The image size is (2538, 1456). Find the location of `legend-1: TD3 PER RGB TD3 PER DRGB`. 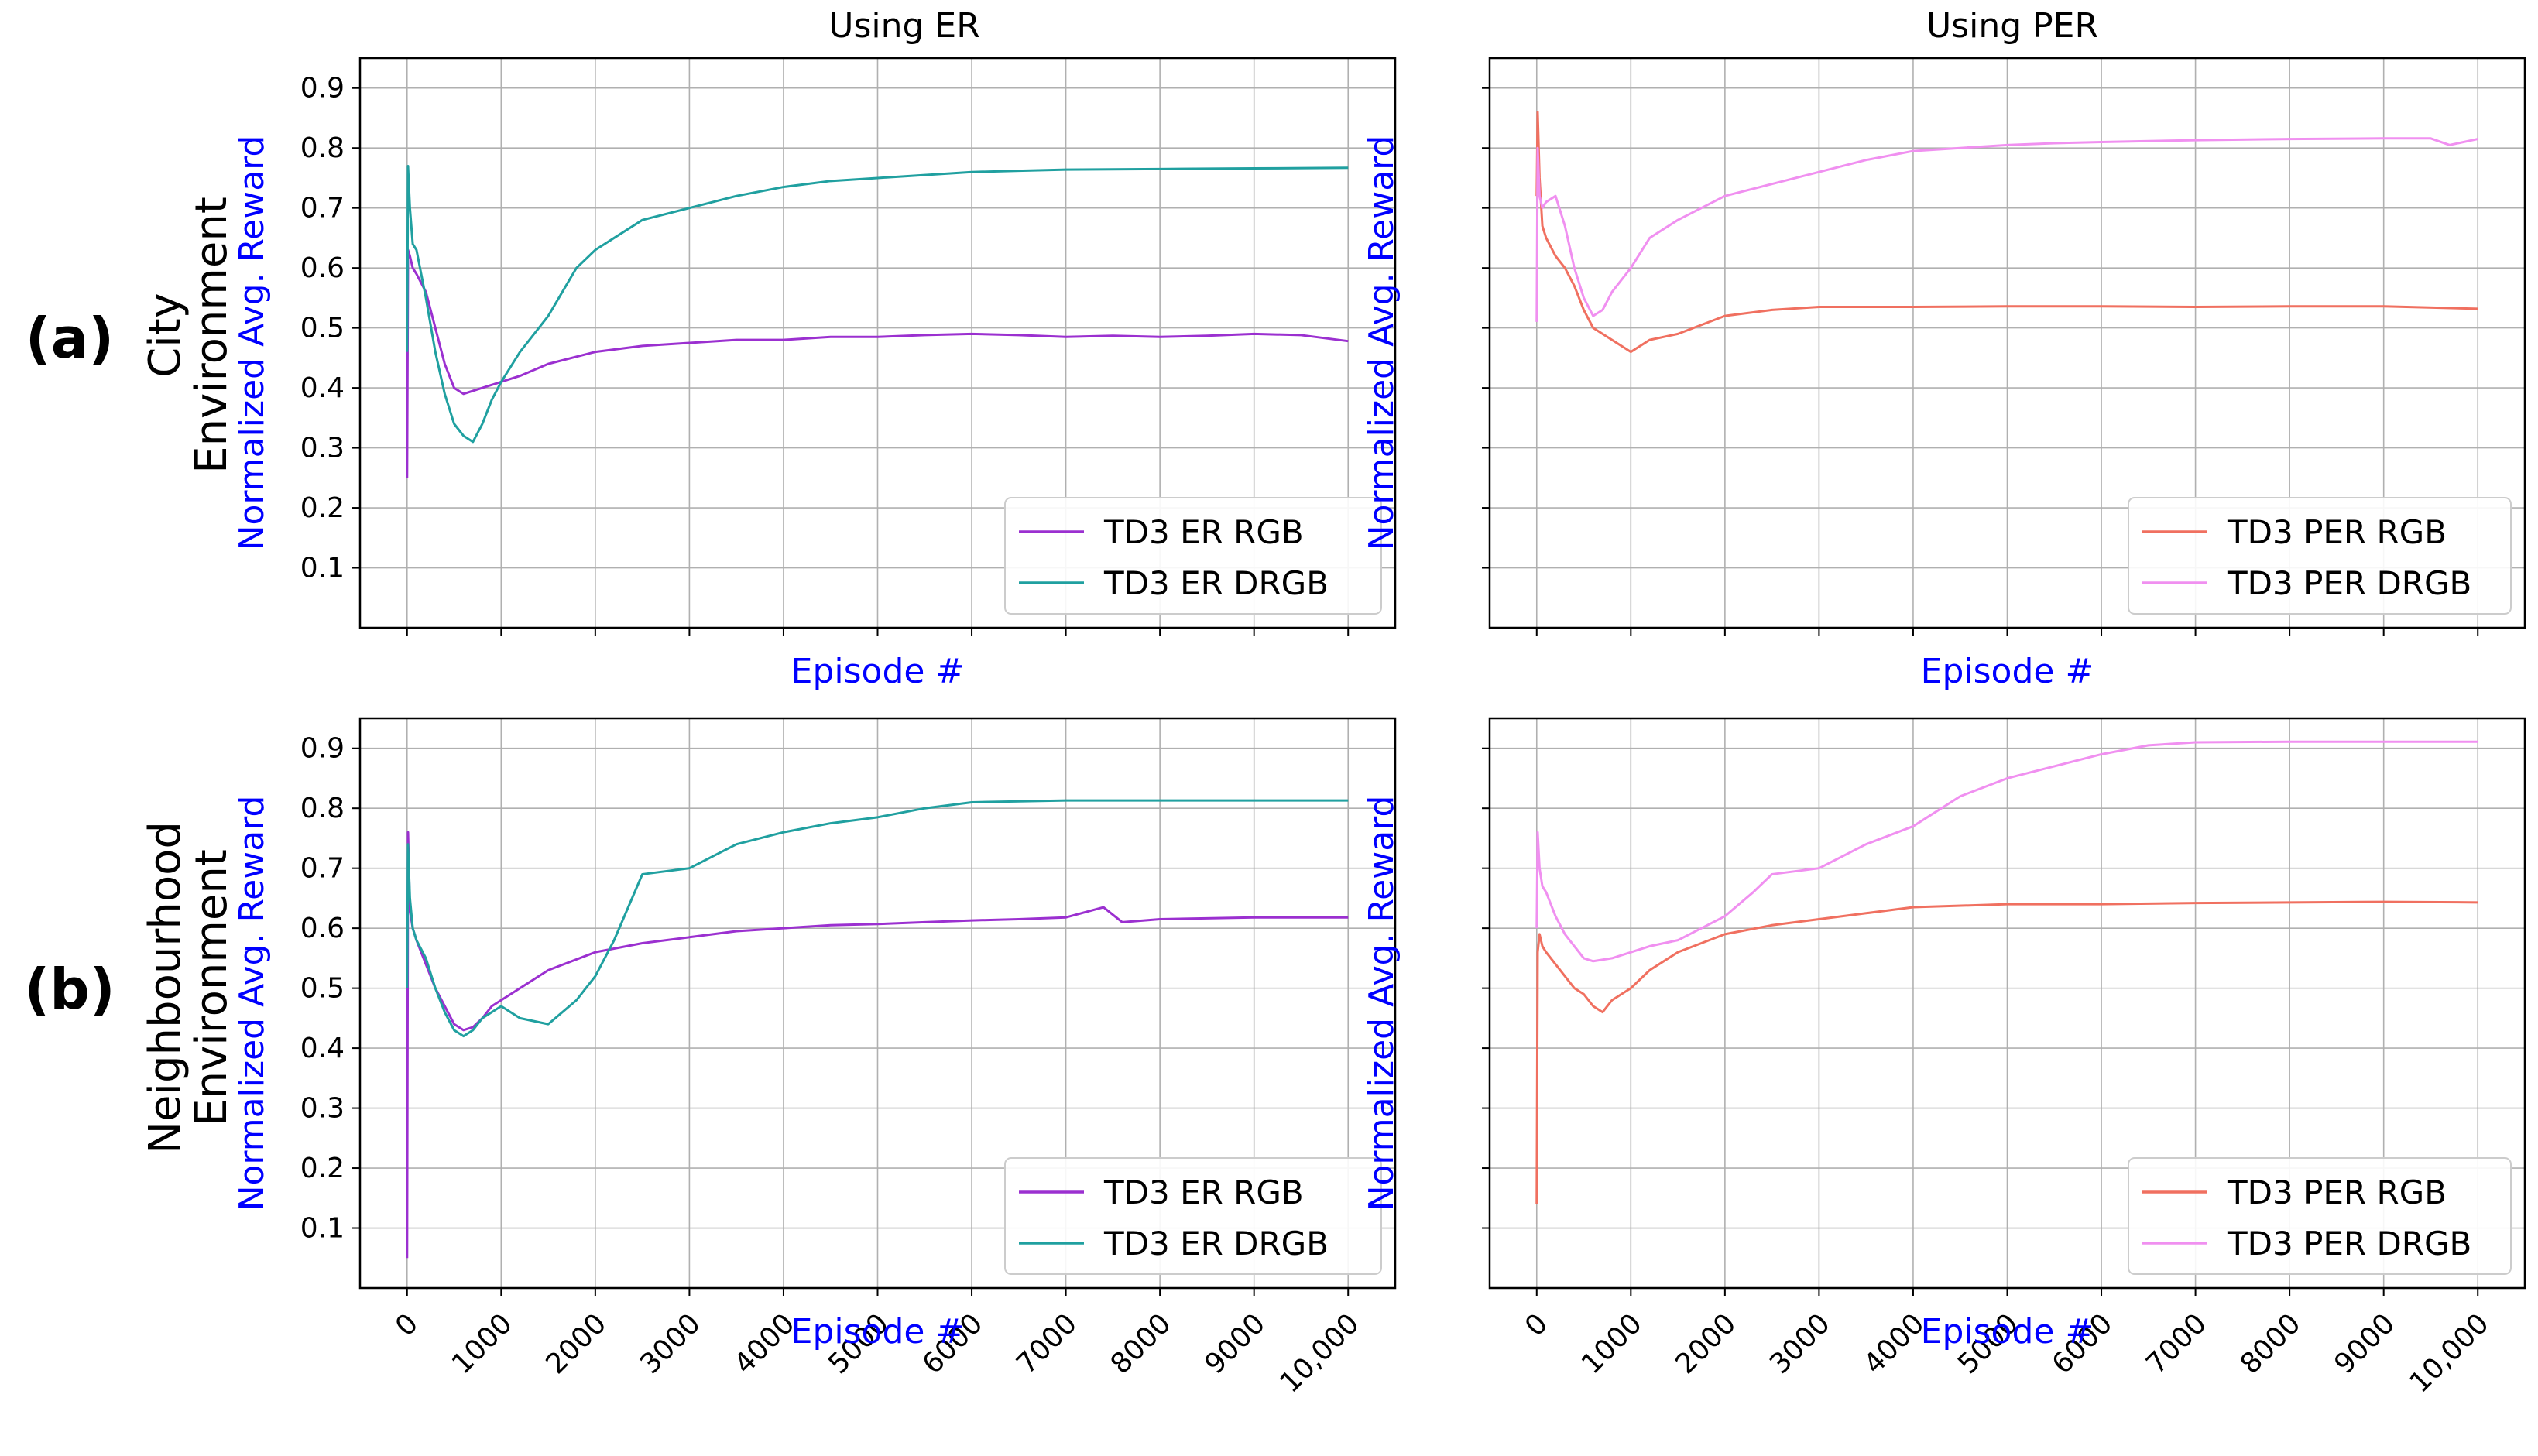

legend-1: TD3 PER RGB TD3 PER DRGB is located at coordinates (2320, 556).